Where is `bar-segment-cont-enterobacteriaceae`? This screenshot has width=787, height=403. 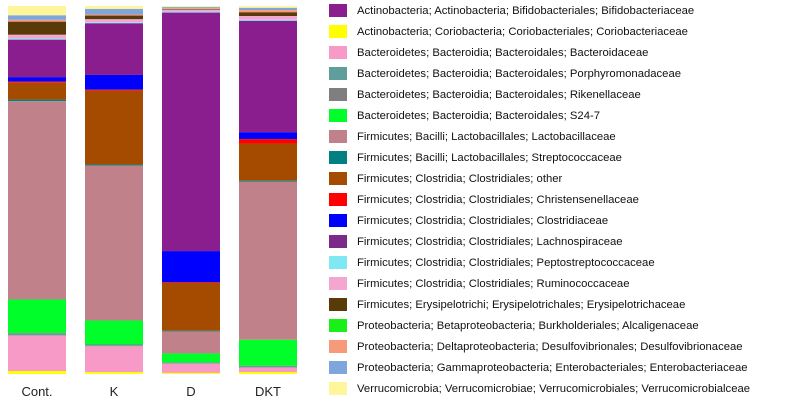 bar-segment-cont-enterobacteriaceae is located at coordinates (37, 17).